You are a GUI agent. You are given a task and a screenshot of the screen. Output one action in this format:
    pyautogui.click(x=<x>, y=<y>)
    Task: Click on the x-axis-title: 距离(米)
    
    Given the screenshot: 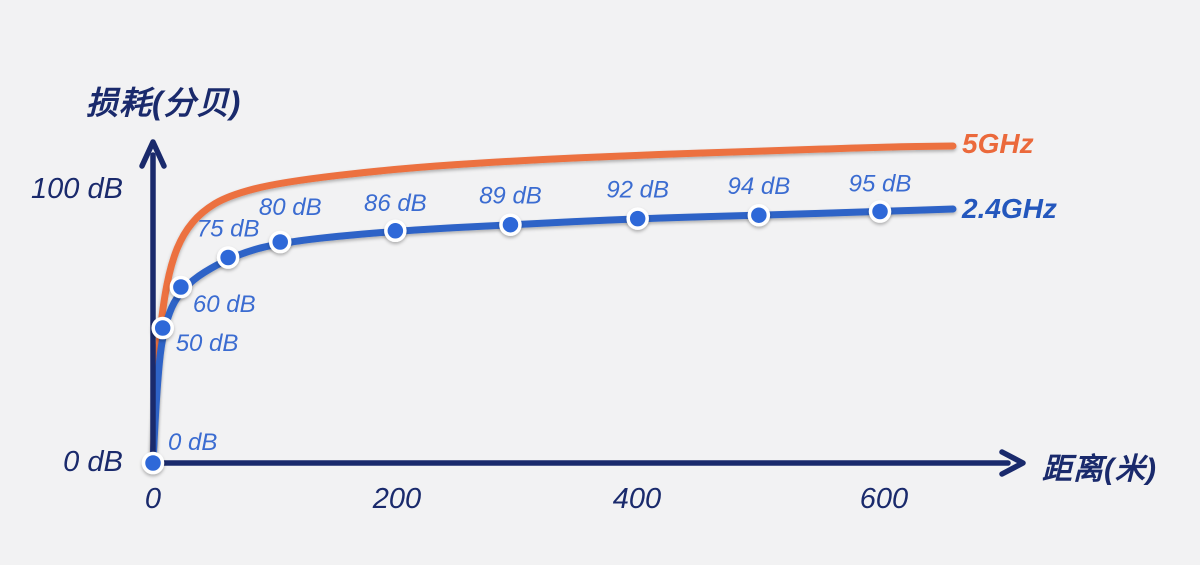 What is the action you would take?
    pyautogui.click(x=1099, y=469)
    